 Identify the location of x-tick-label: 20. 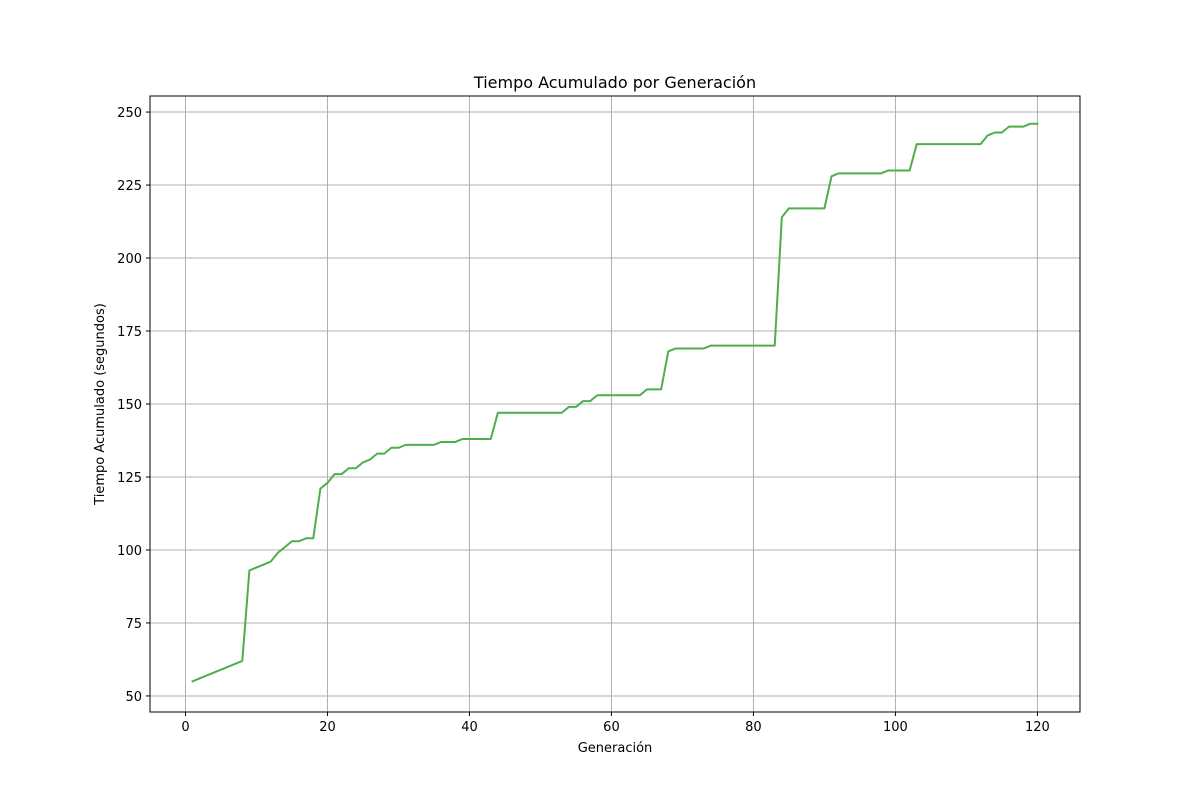
(327, 727).